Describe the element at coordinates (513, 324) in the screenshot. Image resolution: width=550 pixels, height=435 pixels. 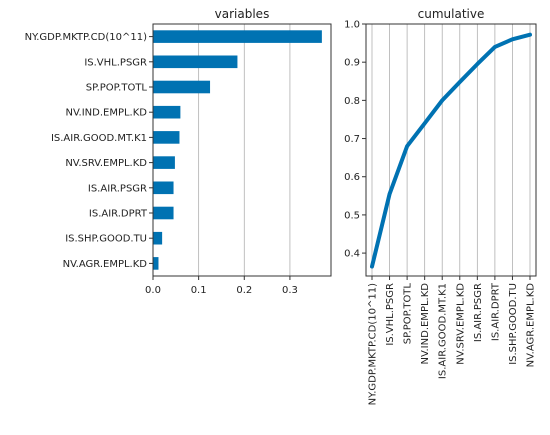
I see `x-tick-label: IS.SHP.GOOD.TU` at that location.